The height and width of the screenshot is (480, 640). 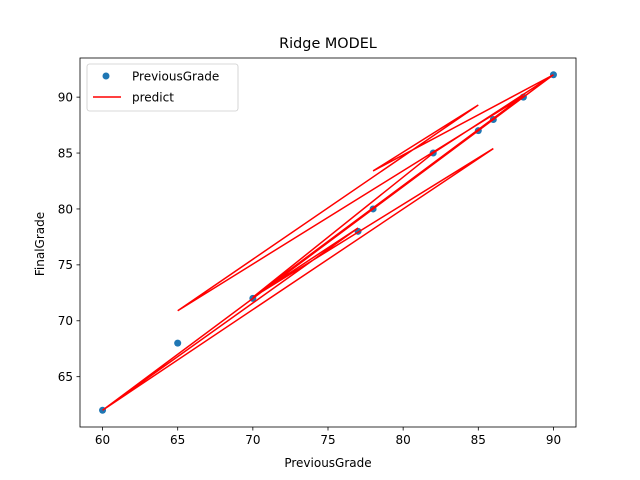 What do you see at coordinates (252, 440) in the screenshot?
I see `x-tick-label: 70` at bounding box center [252, 440].